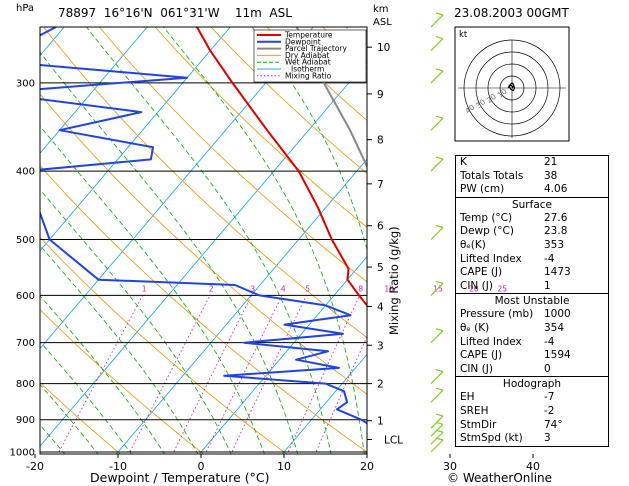 The height and width of the screenshot is (486, 629). What do you see at coordinates (554, 327) in the screenshot?
I see `stat-value: 354` at bounding box center [554, 327].